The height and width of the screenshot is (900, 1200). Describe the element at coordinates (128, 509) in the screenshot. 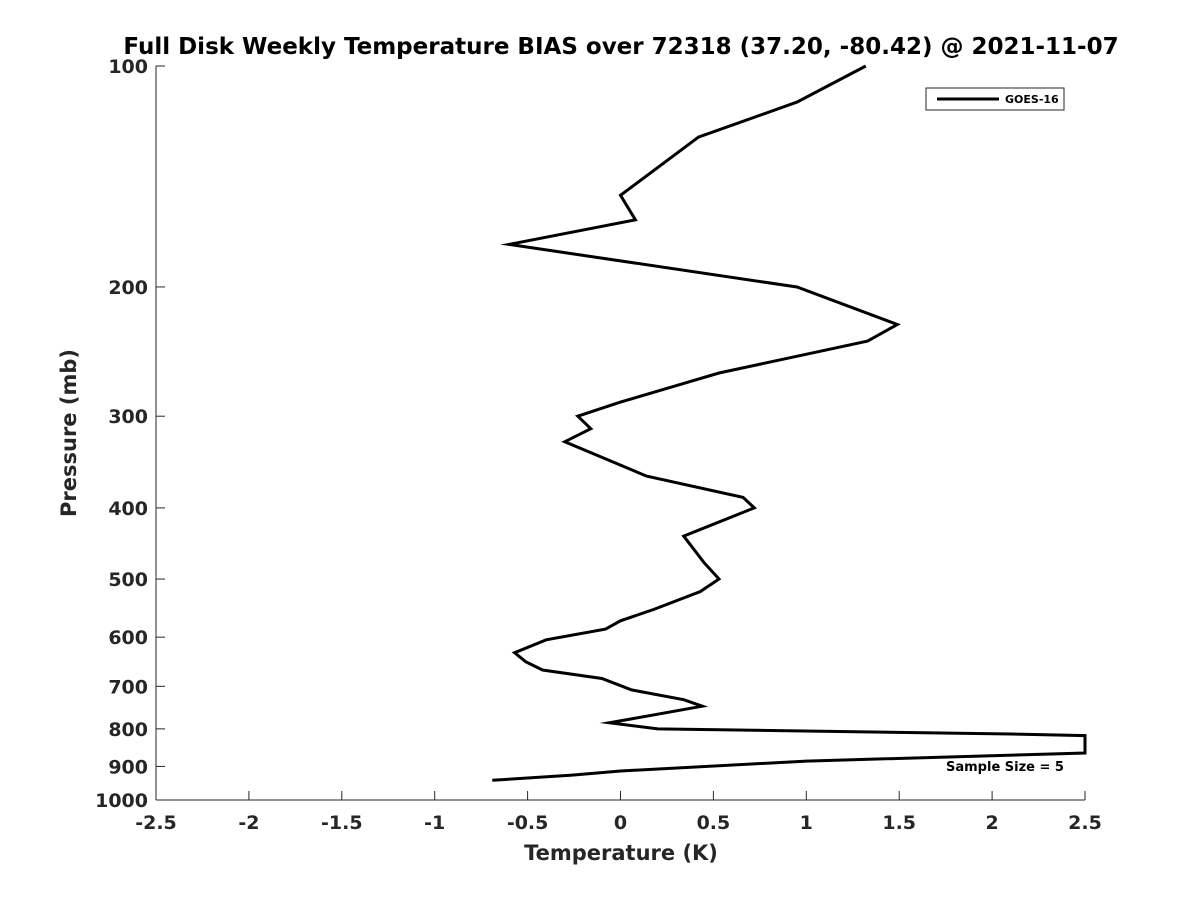

I see `y-tick-label: 400` at that location.